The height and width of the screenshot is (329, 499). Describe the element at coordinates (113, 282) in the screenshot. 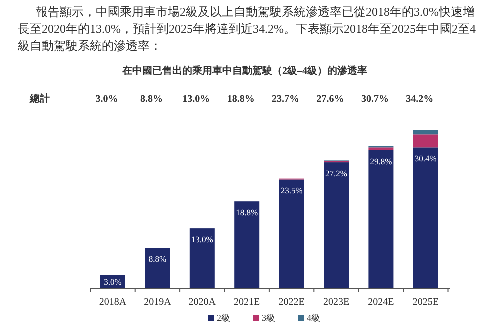

I see `data-label: 3.0%` at that location.